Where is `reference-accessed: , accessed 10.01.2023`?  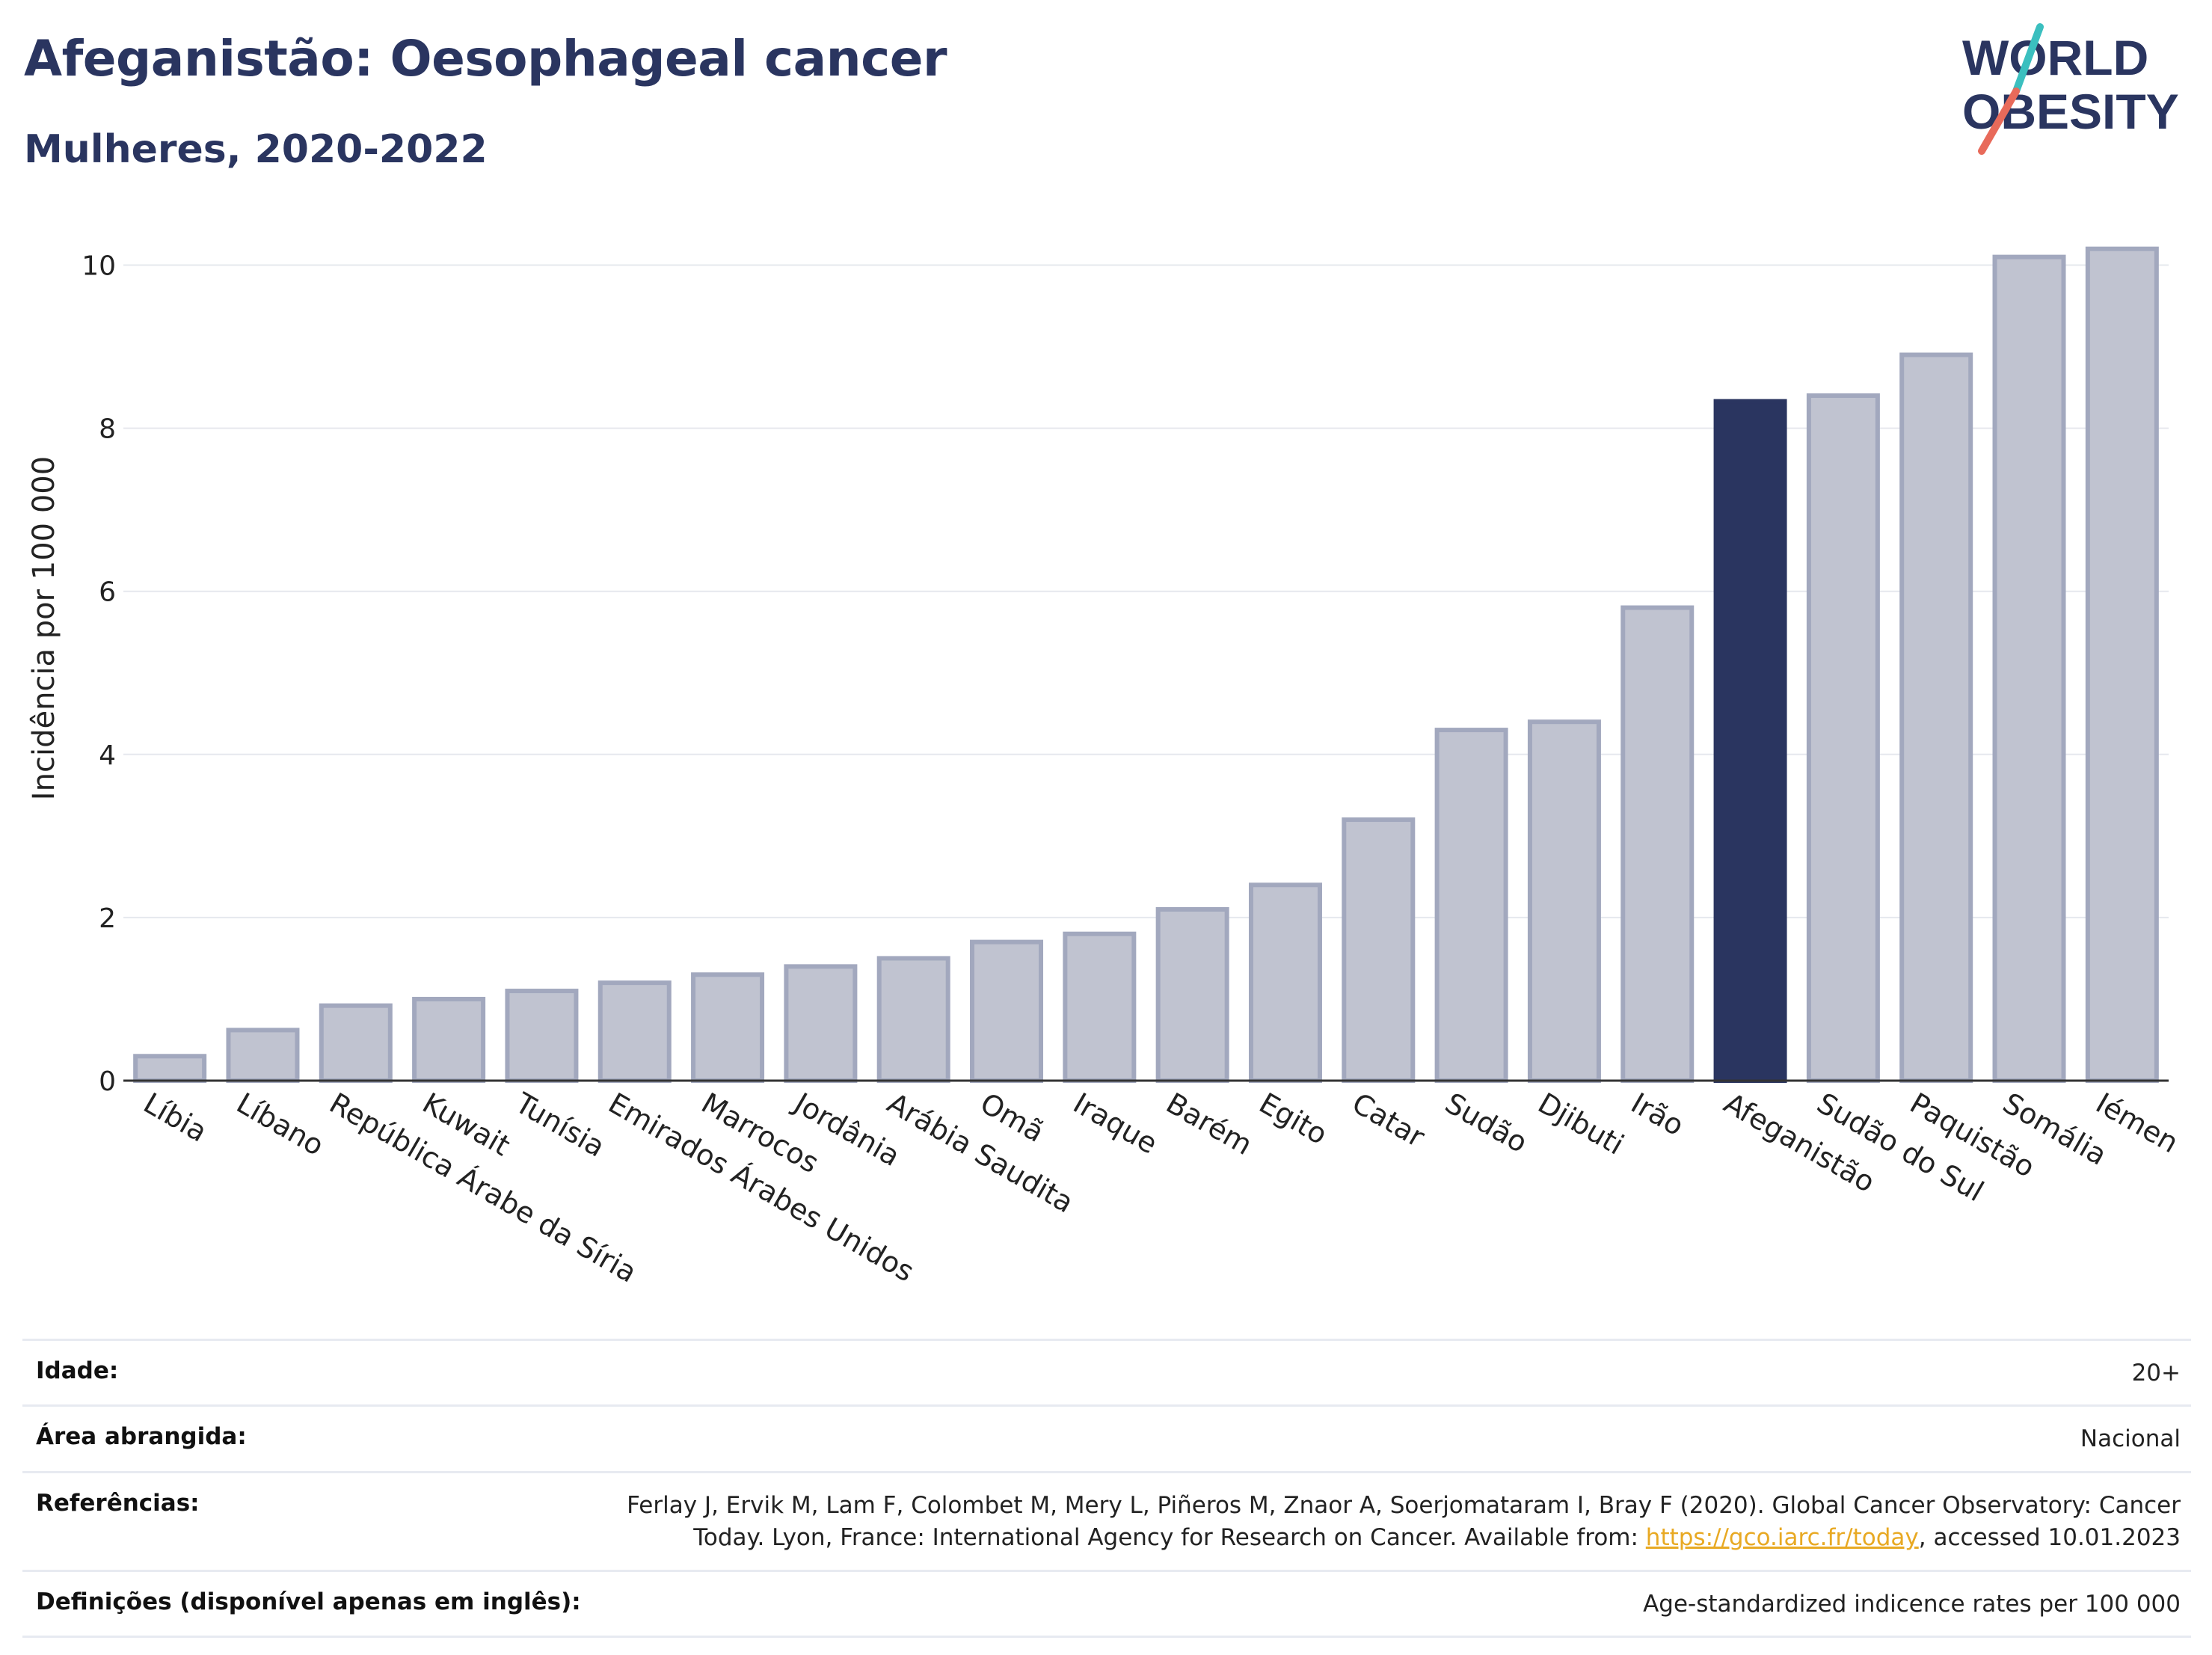 reference-accessed: , accessed 10.01.2023 is located at coordinates (2049, 1538).